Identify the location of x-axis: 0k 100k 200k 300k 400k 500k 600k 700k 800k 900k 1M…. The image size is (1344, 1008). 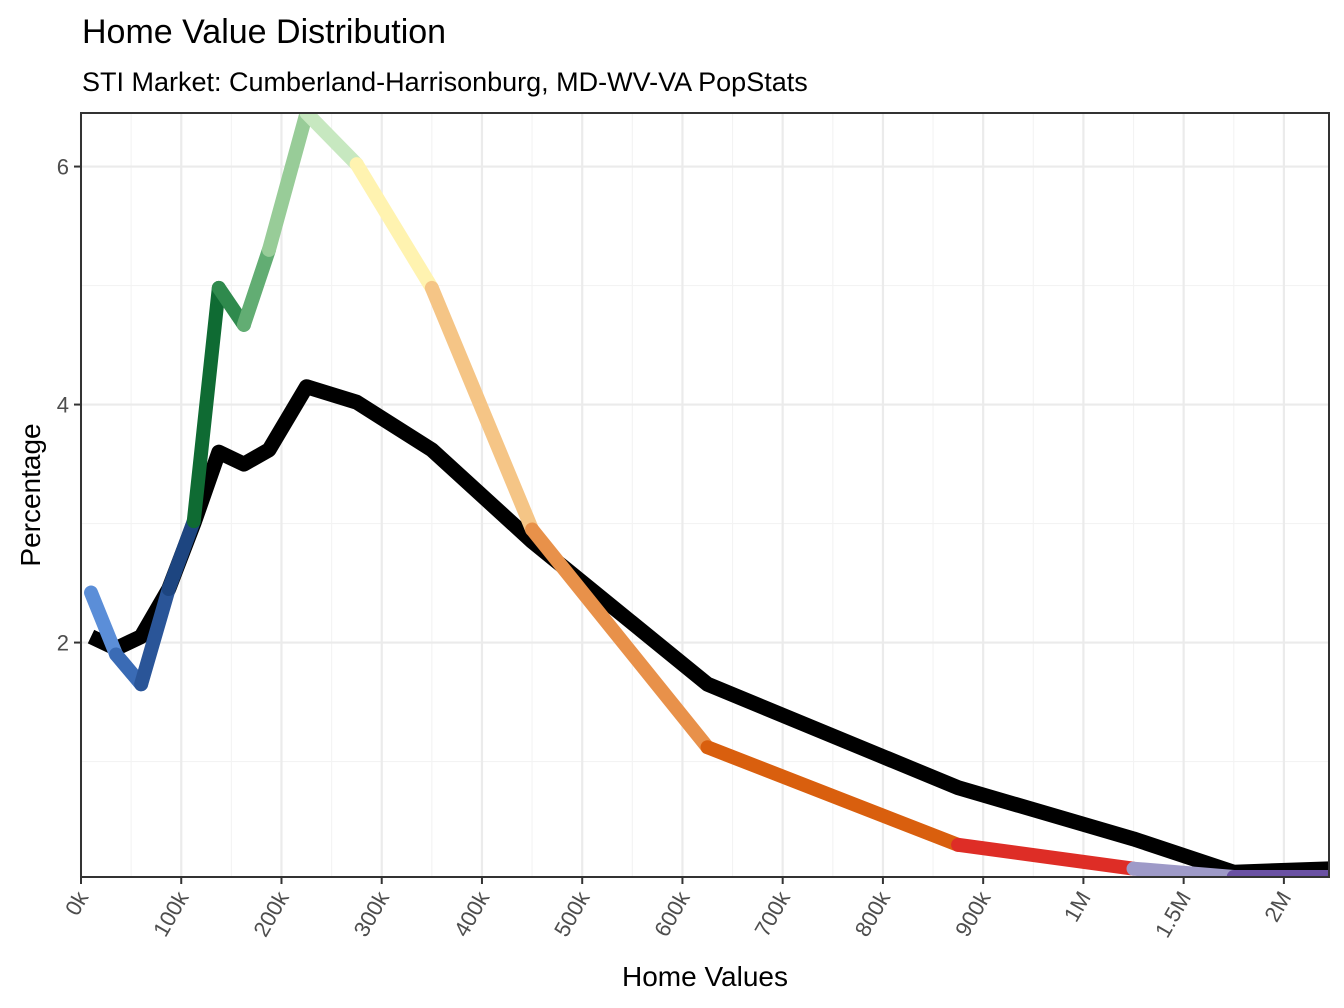
(678, 909).